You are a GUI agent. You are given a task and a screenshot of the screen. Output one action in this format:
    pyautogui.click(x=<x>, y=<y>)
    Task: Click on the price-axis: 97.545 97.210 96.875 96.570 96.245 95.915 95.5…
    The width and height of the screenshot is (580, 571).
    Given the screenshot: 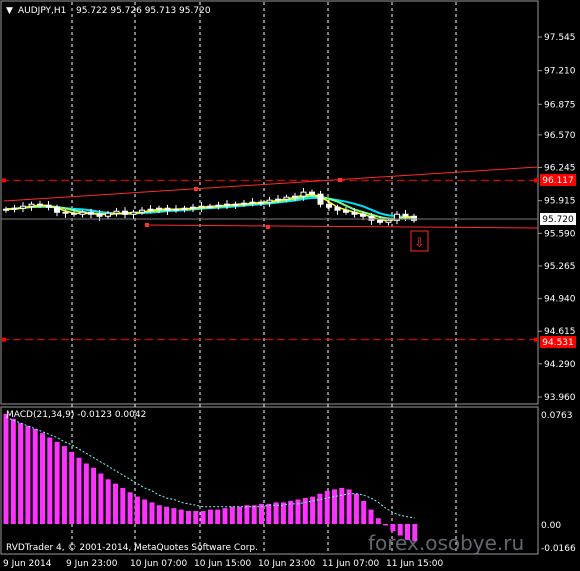 What is the action you would take?
    pyautogui.click(x=557, y=218)
    